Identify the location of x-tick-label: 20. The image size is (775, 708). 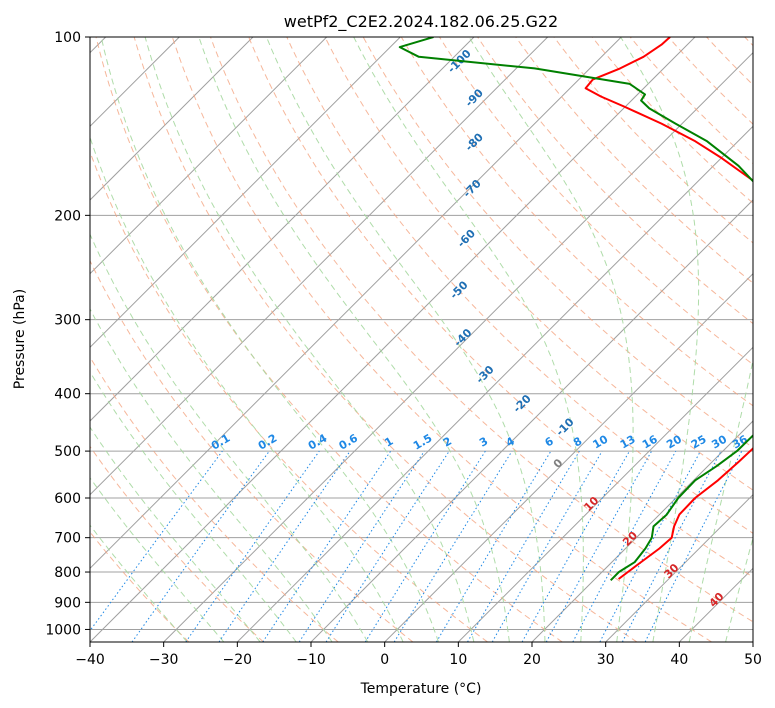
(532, 660).